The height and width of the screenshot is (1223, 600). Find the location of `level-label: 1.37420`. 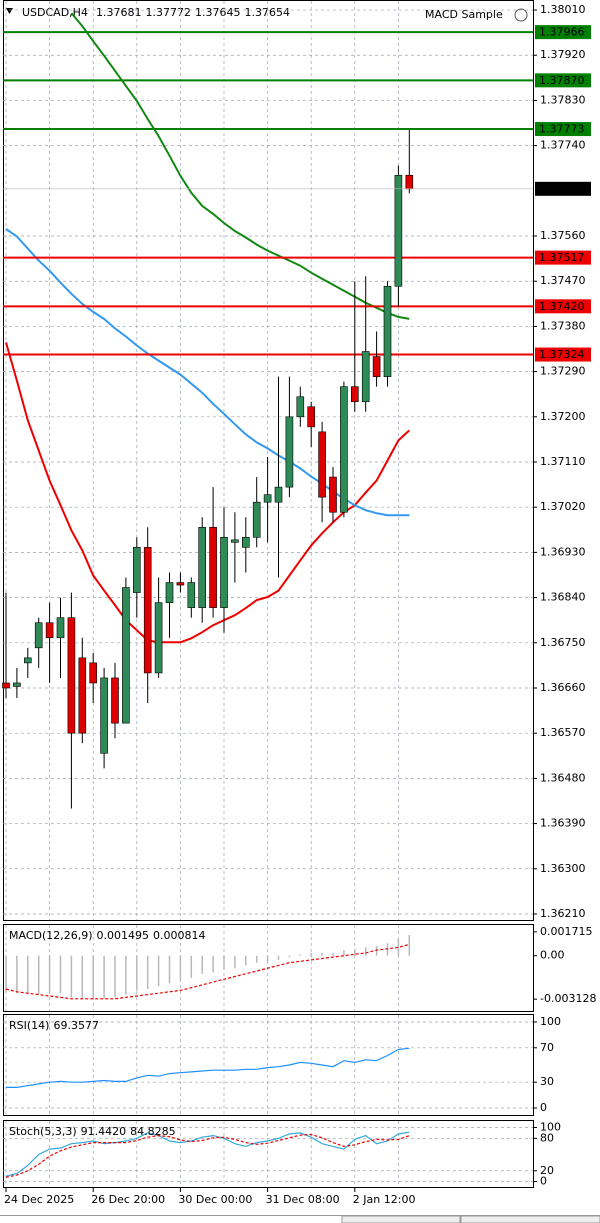

level-label: 1.37420 is located at coordinates (562, 306).